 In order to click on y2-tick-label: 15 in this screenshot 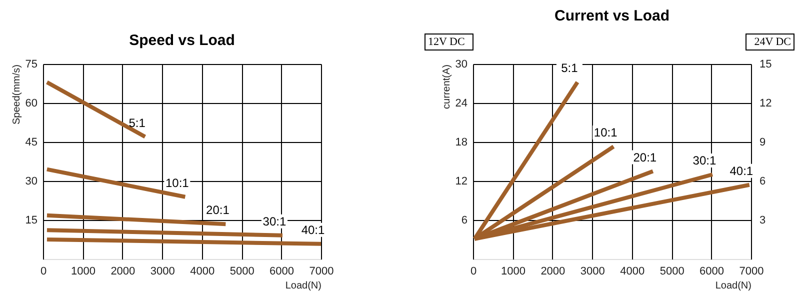, I will do `click(766, 64)`.